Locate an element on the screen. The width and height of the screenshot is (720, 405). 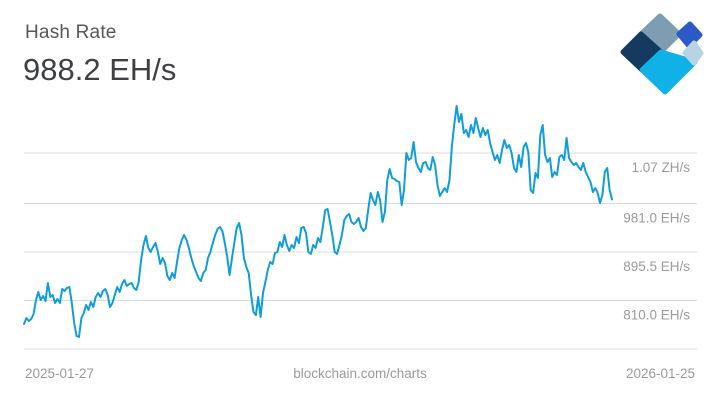
y-axis-label: 895.5 EH/s is located at coordinates (656, 266).